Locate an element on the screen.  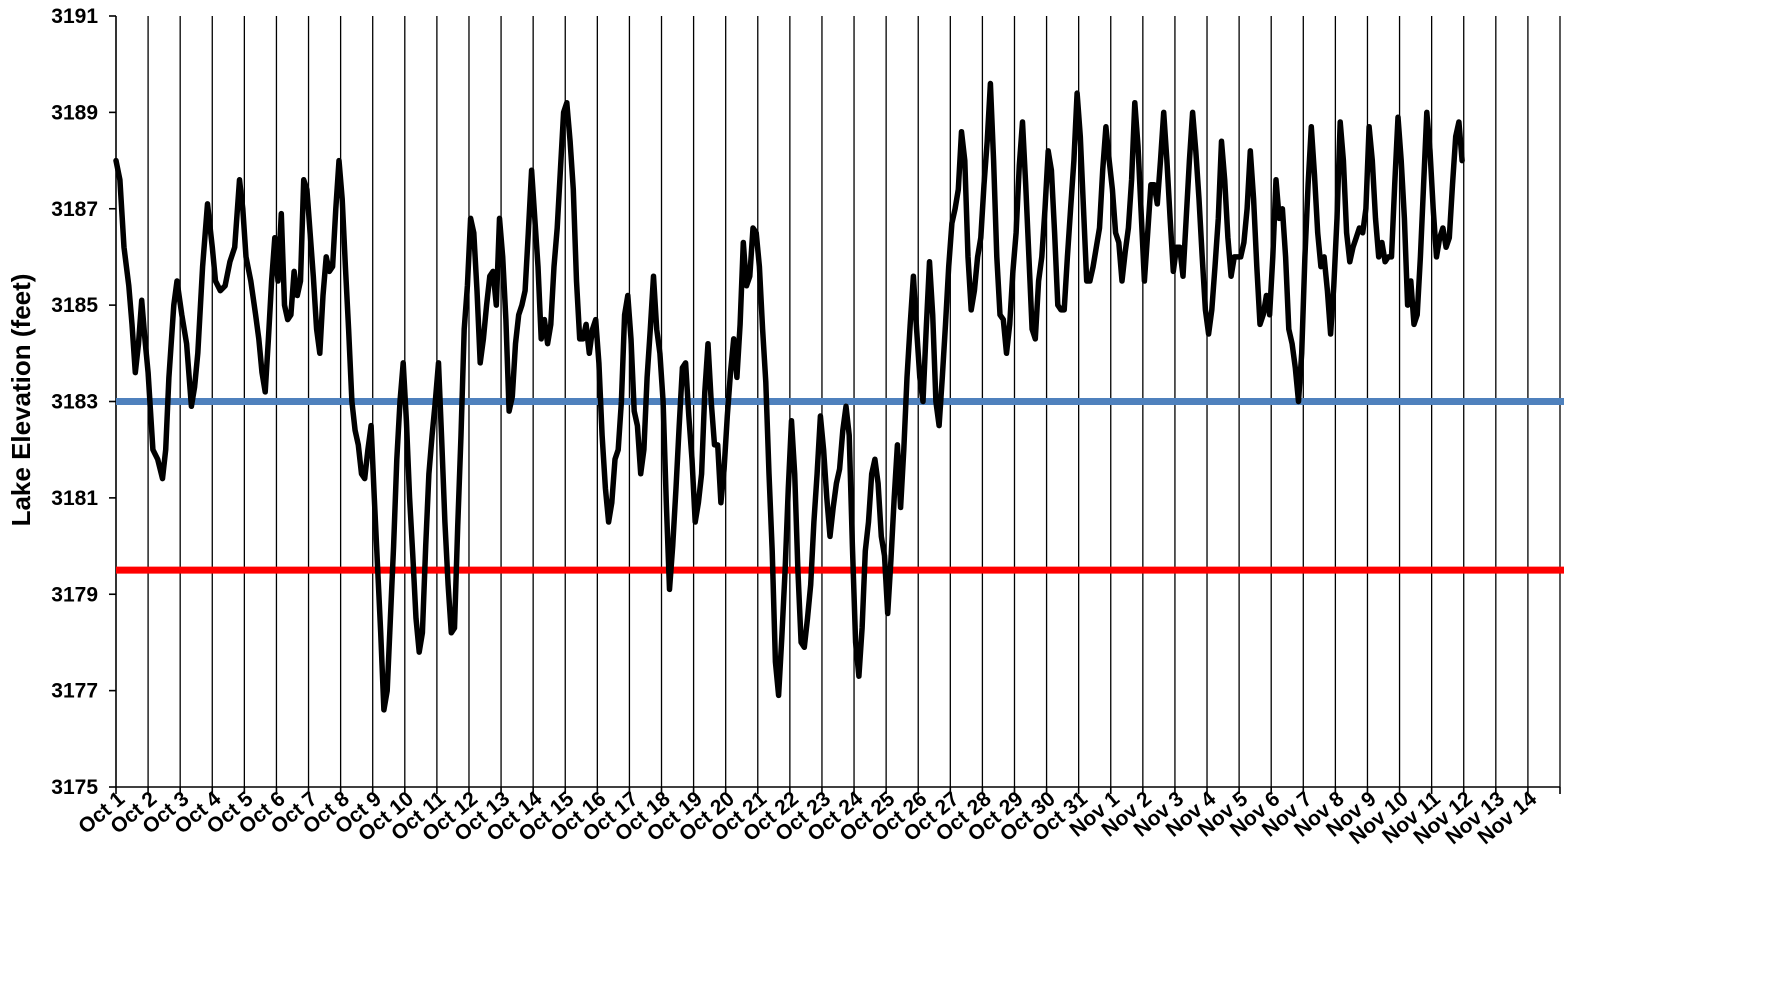
y-tick-labels: 3175 3177 3179 3181 3183 3185 3187 3189 3191 is located at coordinates (74, 402).